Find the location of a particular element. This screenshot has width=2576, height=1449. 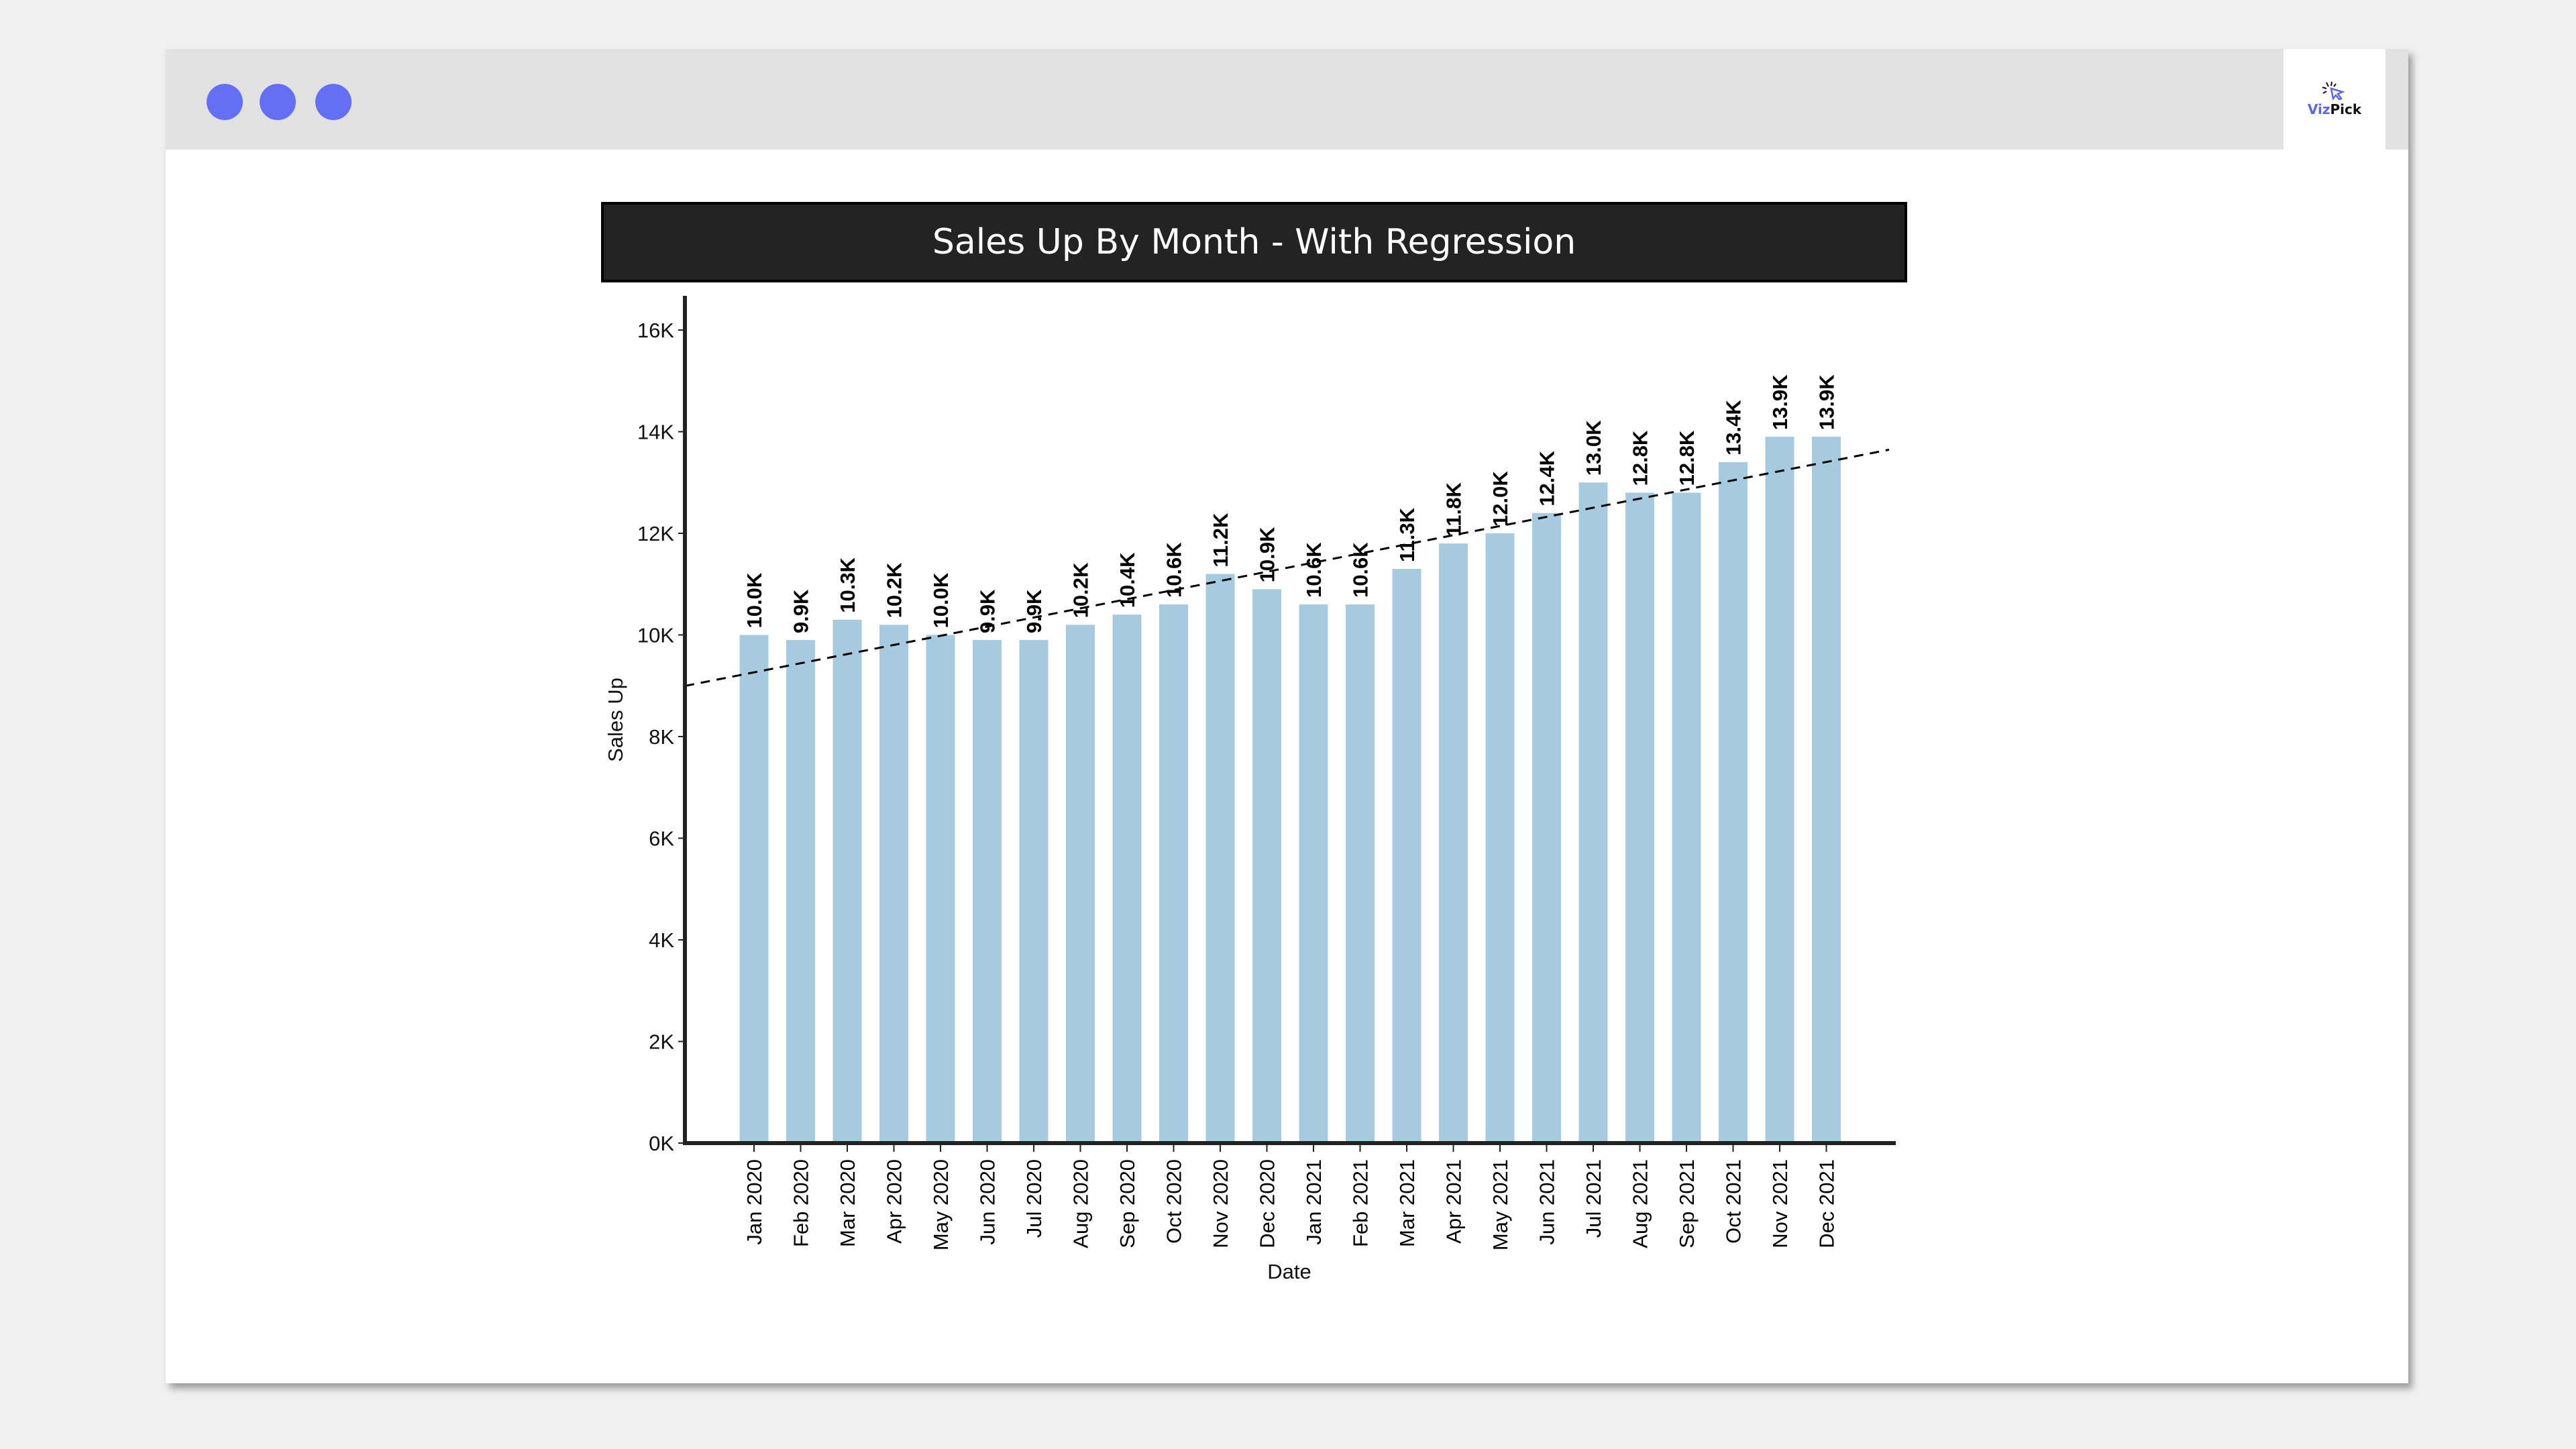

bar-aug-2020 is located at coordinates (1080, 884).